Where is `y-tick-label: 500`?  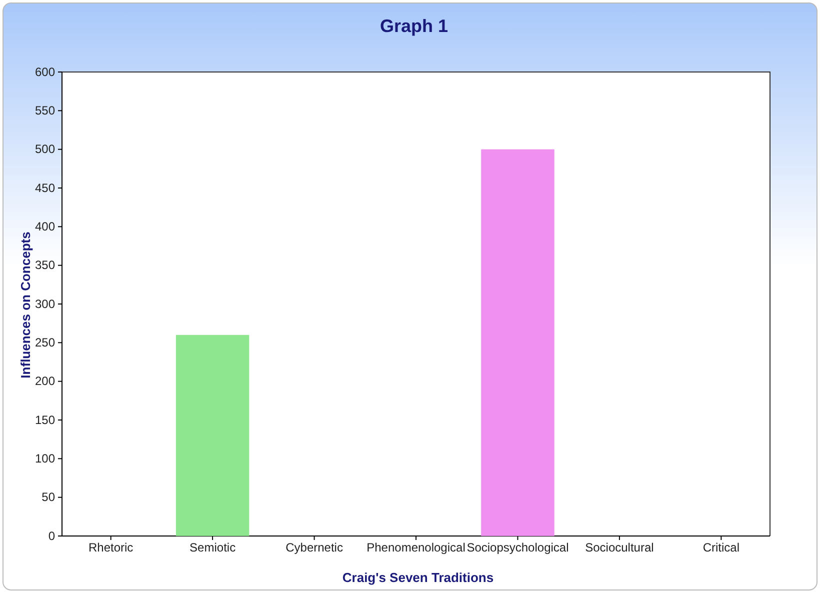 y-tick-label: 500 is located at coordinates (45, 149).